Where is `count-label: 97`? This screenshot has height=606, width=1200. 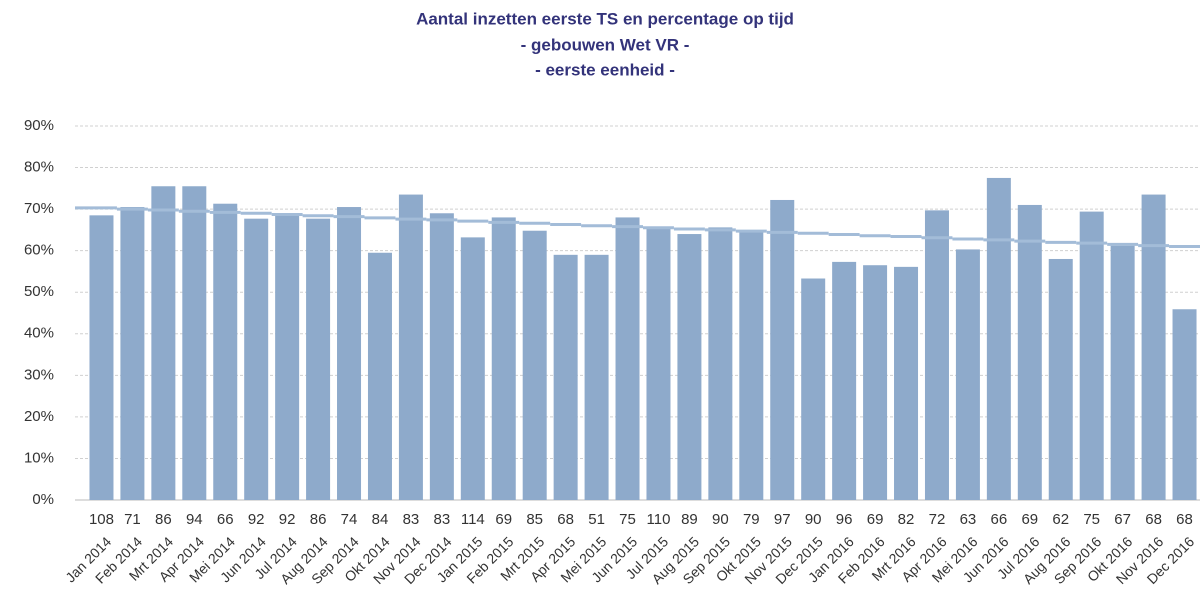
count-label: 97 is located at coordinates (782, 519).